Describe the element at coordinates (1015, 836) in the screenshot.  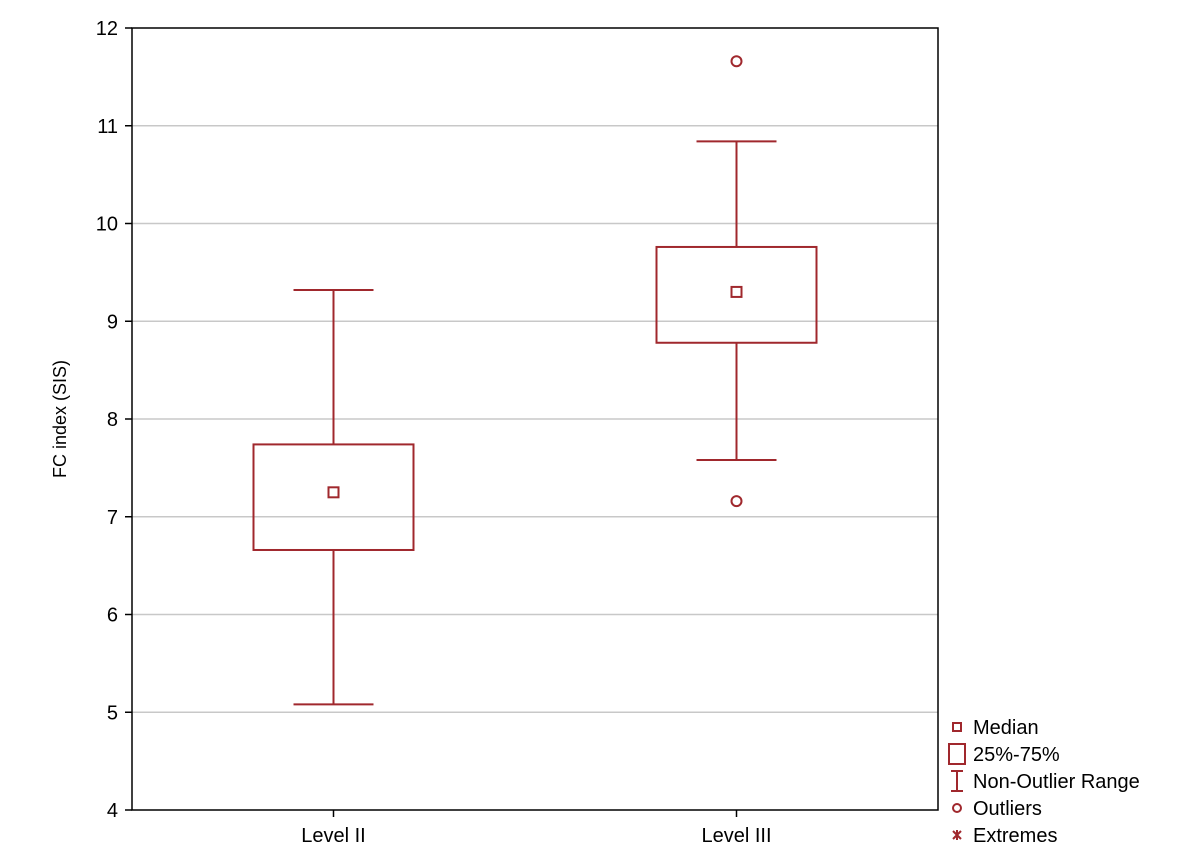
I see `legend-label: Extremes` at that location.